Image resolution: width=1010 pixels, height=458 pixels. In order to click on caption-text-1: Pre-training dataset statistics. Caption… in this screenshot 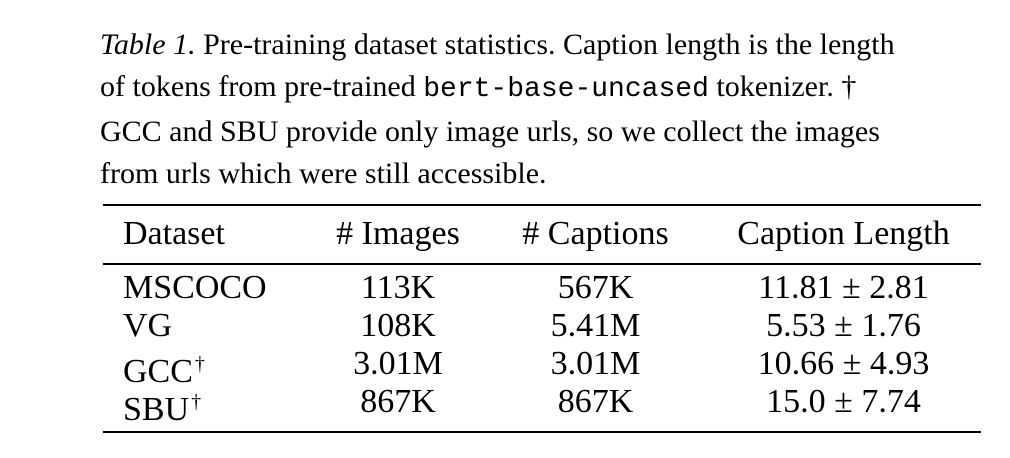, I will do `click(549, 44)`.